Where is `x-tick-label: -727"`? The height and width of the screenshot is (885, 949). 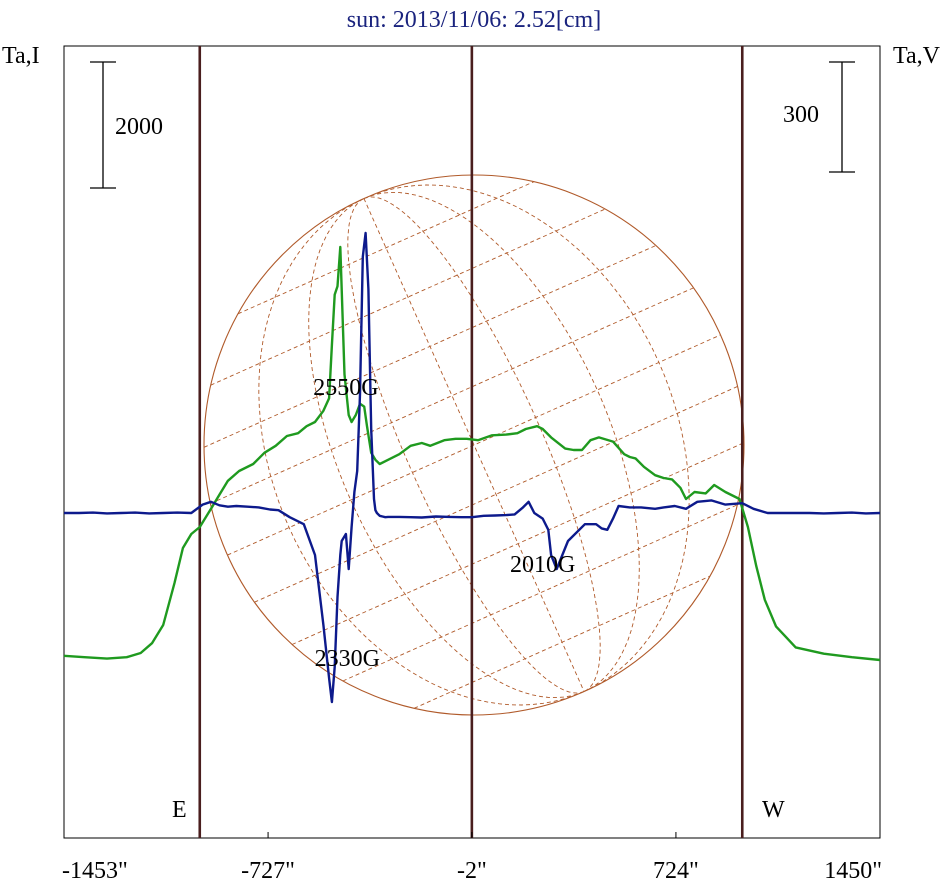
x-tick-label: -727" is located at coordinates (268, 871).